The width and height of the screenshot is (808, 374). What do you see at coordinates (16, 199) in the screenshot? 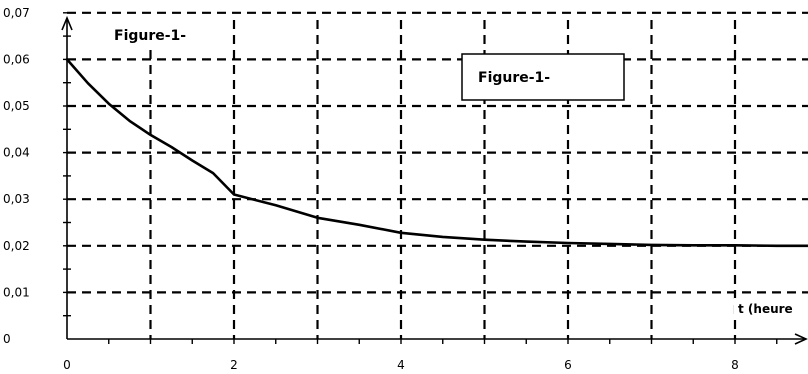
I see `y-tick-label: 0,03` at bounding box center [16, 199].